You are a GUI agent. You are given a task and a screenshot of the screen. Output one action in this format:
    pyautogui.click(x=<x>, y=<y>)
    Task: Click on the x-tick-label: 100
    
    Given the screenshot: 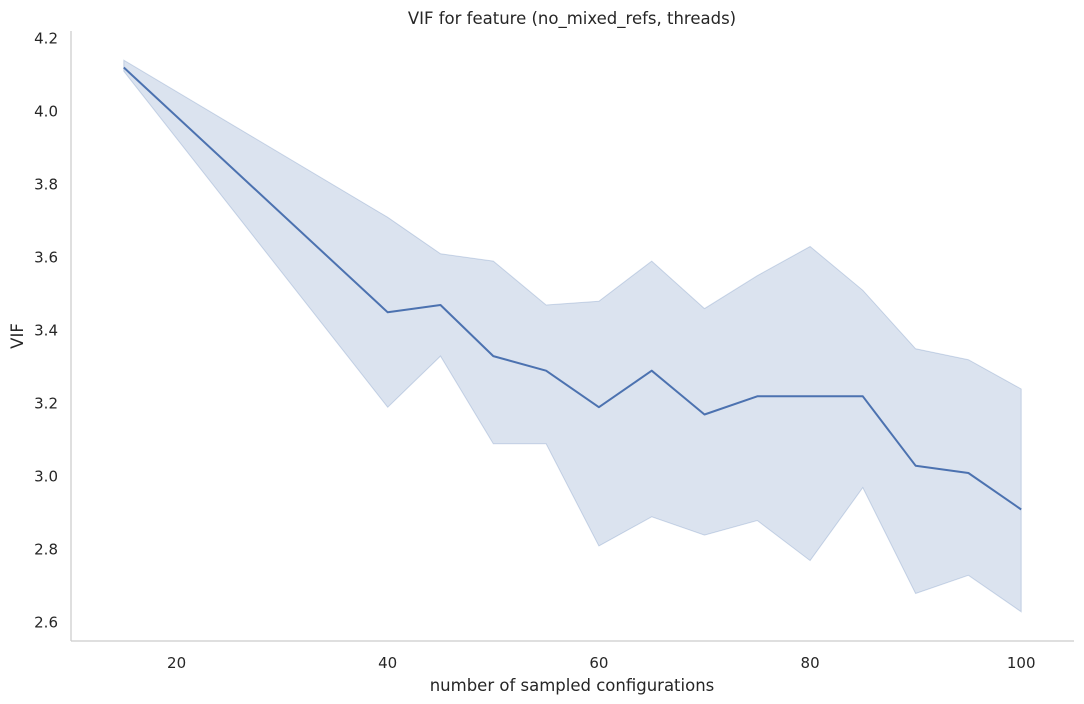 What is the action you would take?
    pyautogui.click(x=1021, y=663)
    